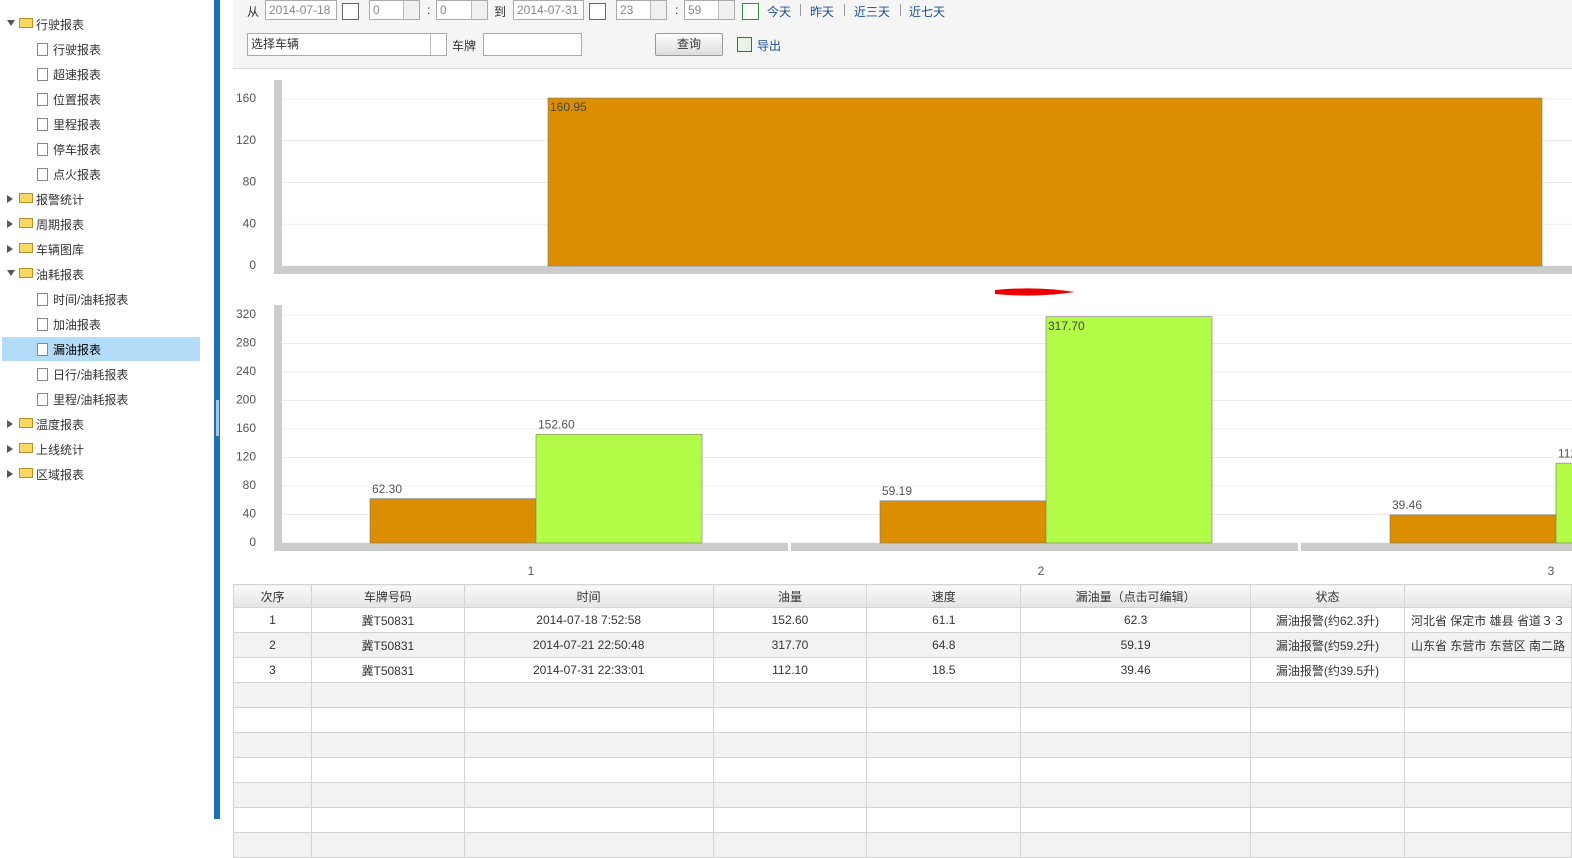 The image size is (1572, 858). Describe the element at coordinates (568, 107) in the screenshot. I see `value-label: 160.95` at that location.